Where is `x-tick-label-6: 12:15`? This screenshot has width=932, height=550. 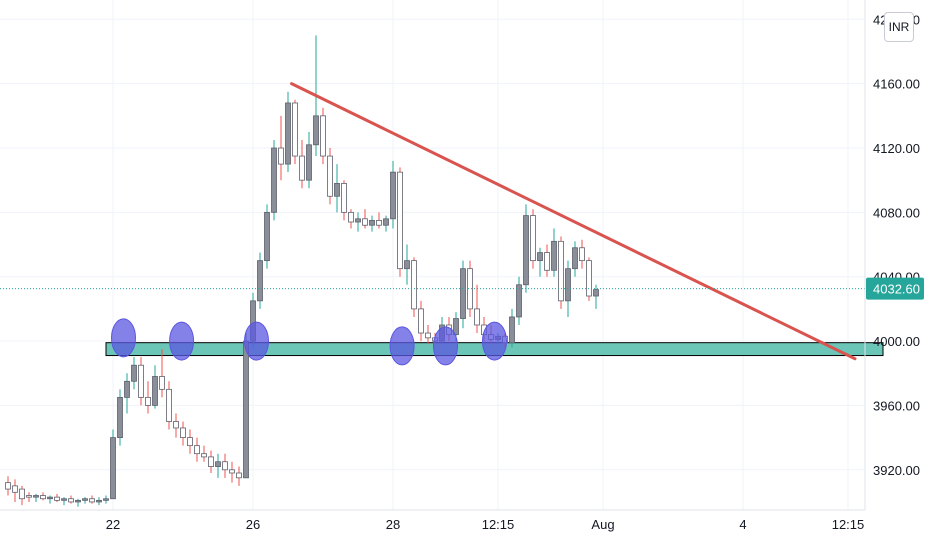 x-tick-label-6: 12:15 is located at coordinates (848, 524).